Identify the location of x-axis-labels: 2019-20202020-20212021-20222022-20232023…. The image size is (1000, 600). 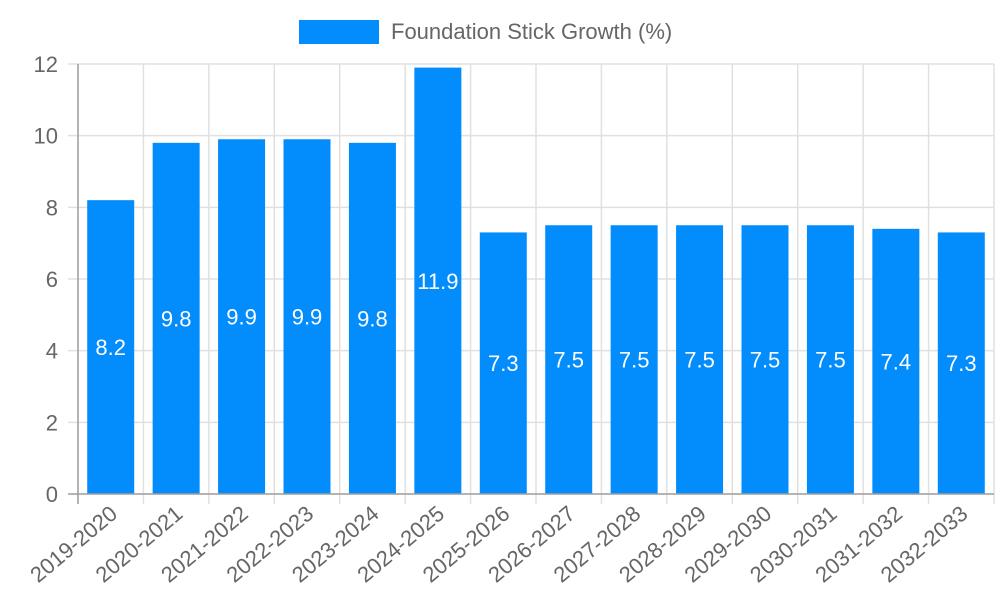
(498, 544).